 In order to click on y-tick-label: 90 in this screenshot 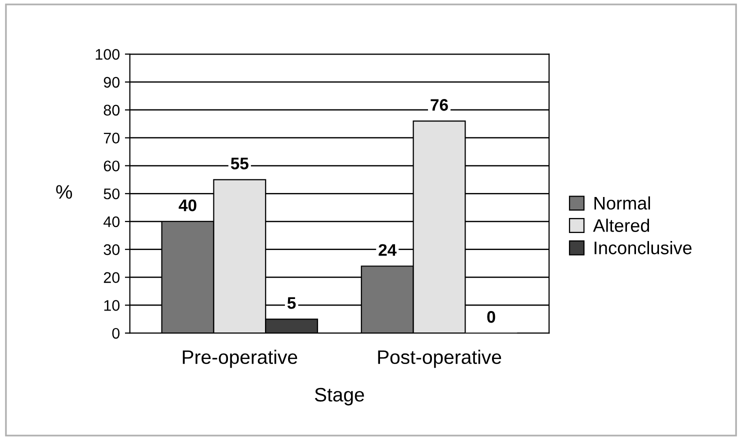, I will do `click(112, 82)`.